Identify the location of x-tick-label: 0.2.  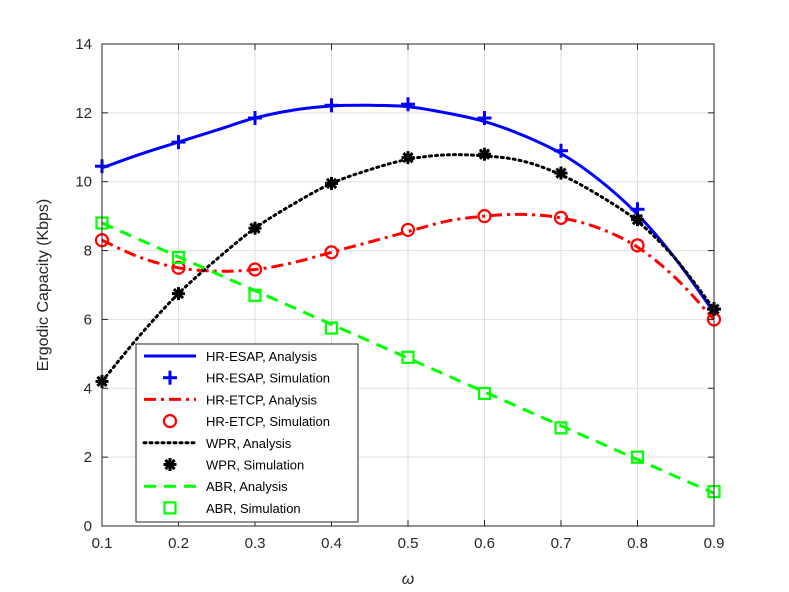
(178, 543).